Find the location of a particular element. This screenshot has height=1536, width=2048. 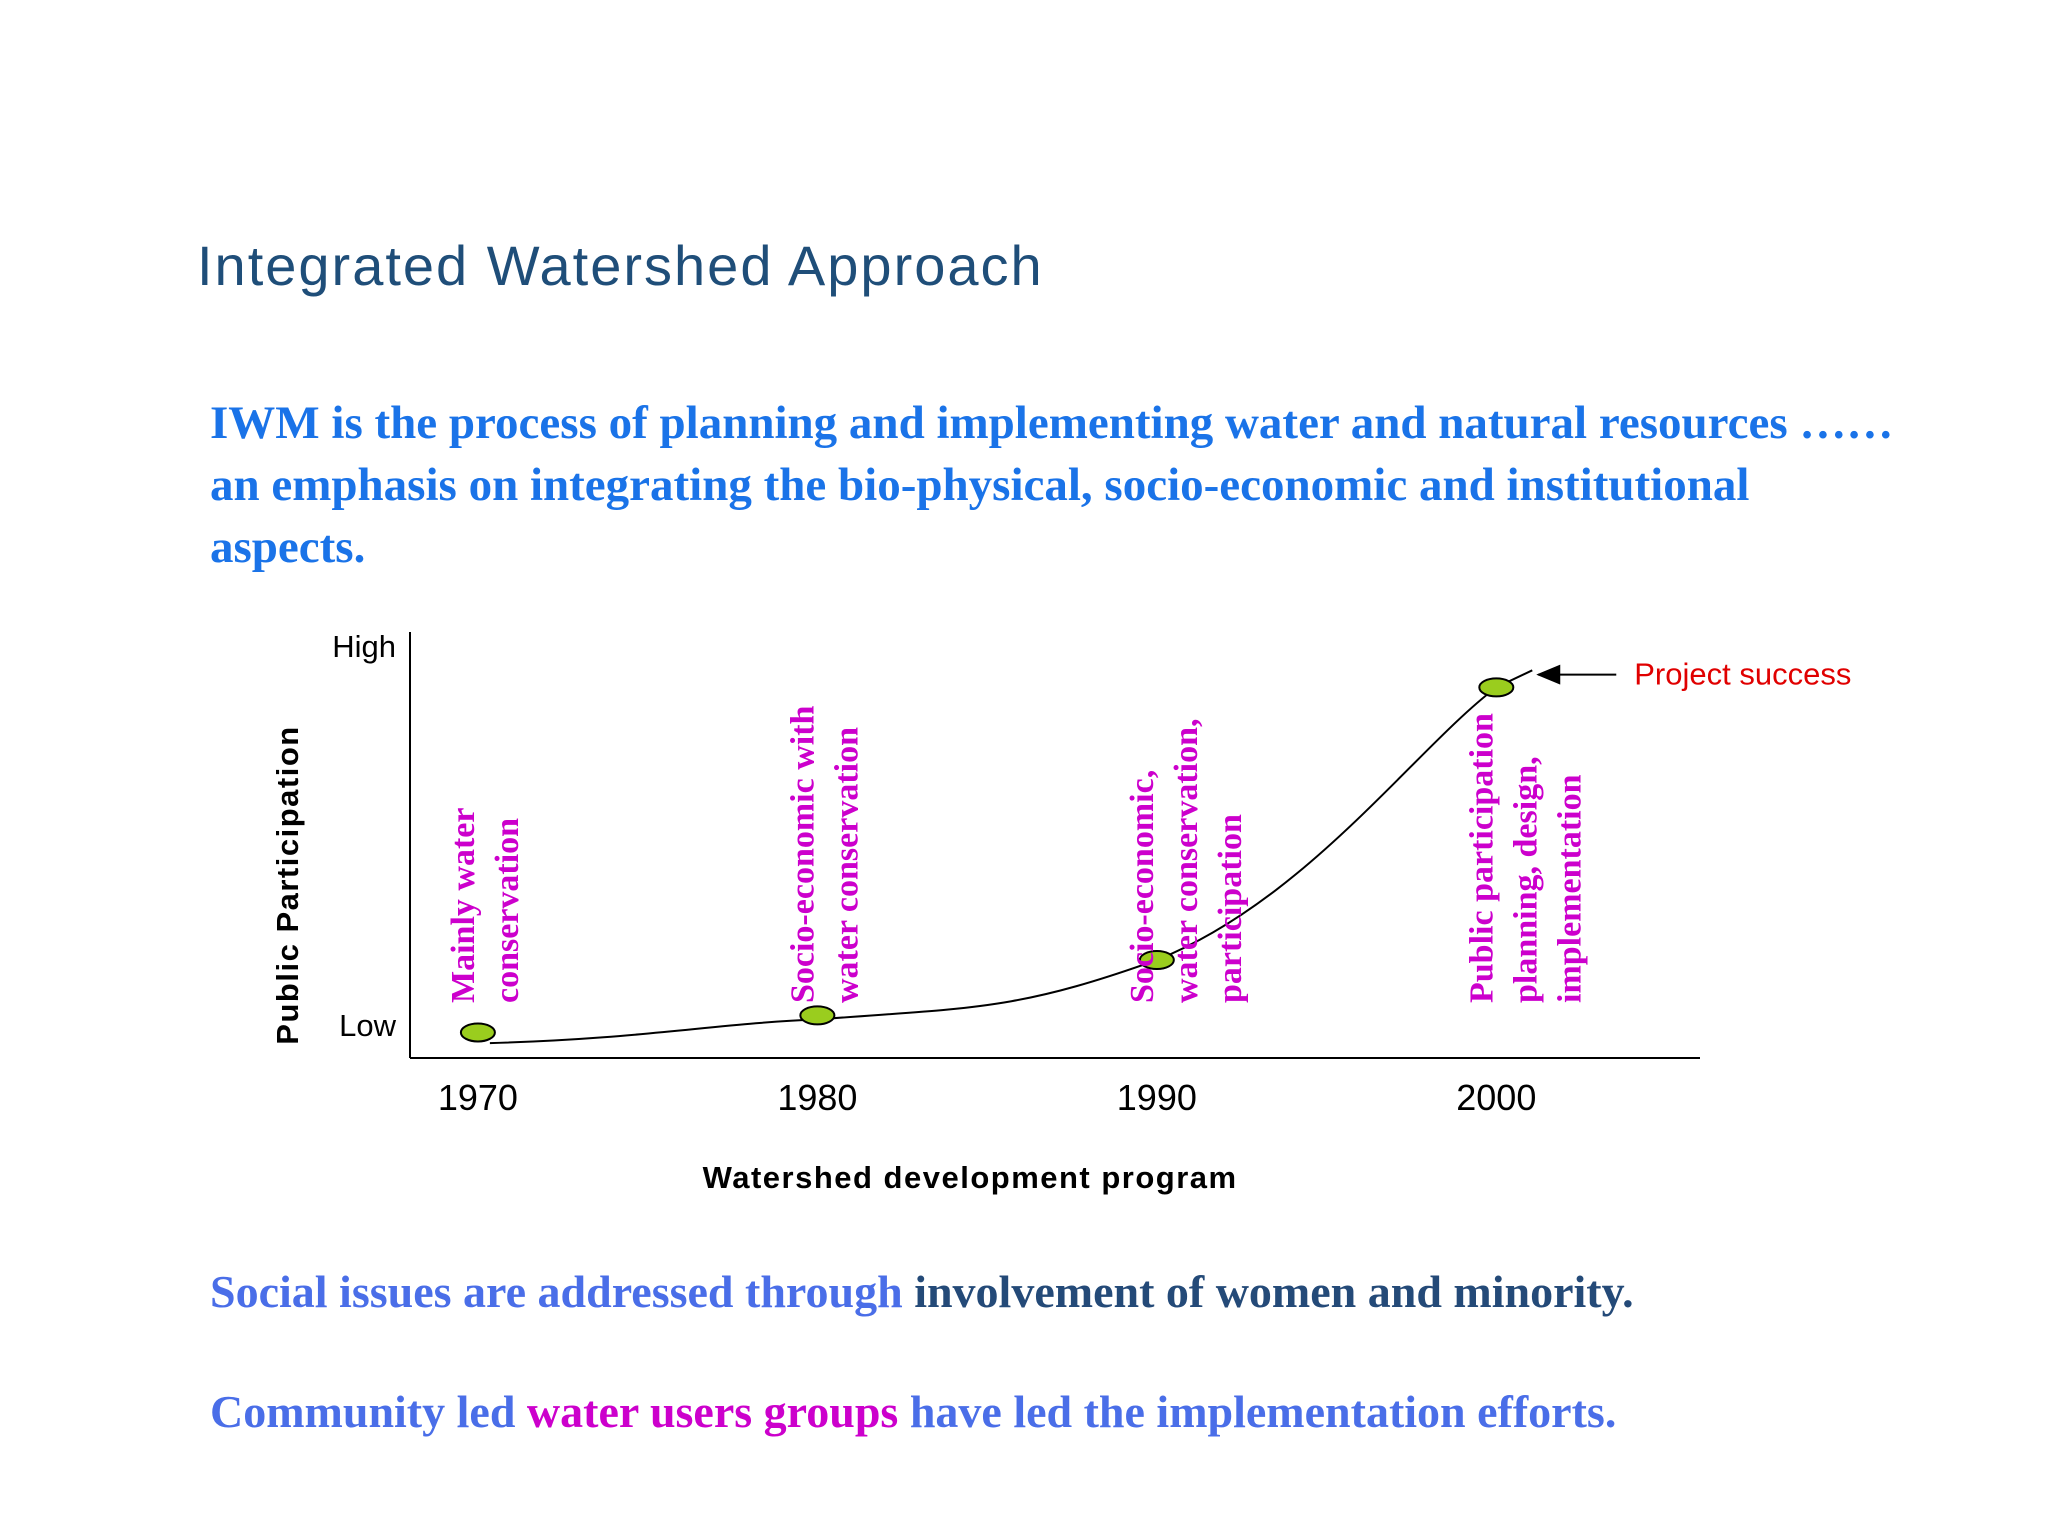

stage-label: participation is located at coordinates (1230, 908).